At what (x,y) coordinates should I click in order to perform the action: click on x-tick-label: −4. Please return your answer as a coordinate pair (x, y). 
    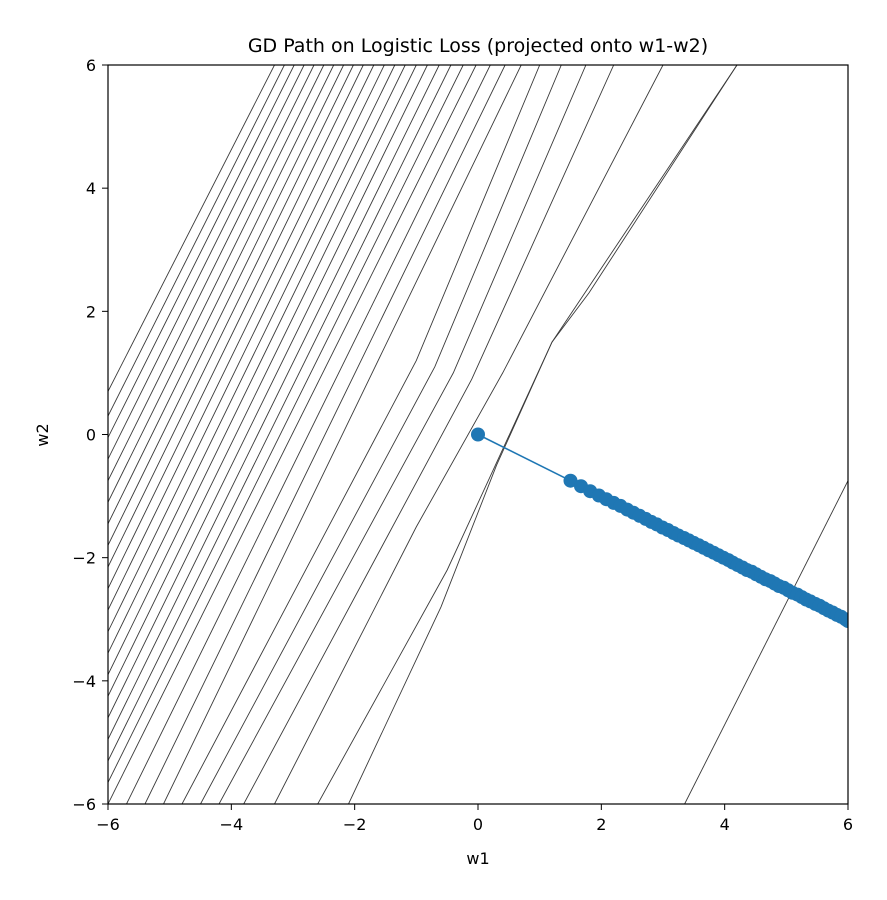
    Looking at the image, I should click on (232, 824).